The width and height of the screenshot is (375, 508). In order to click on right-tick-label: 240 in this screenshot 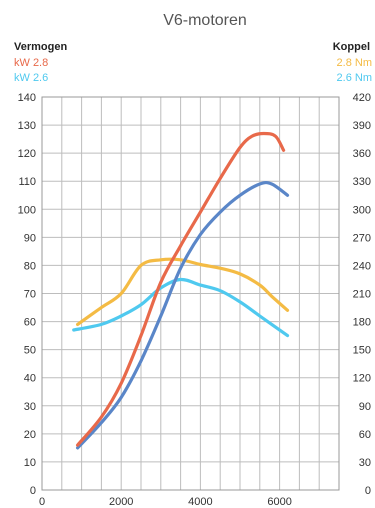, I will do `click(362, 266)`.